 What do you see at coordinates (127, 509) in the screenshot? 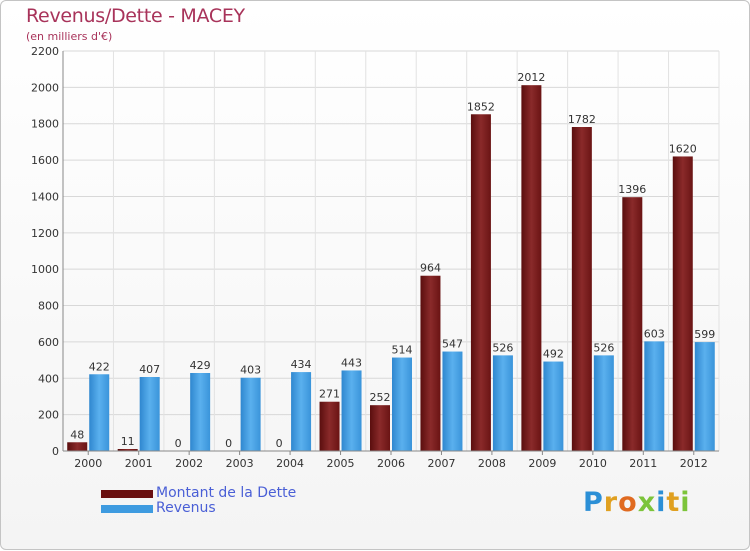
I see `legend-swatch-revenus` at bounding box center [127, 509].